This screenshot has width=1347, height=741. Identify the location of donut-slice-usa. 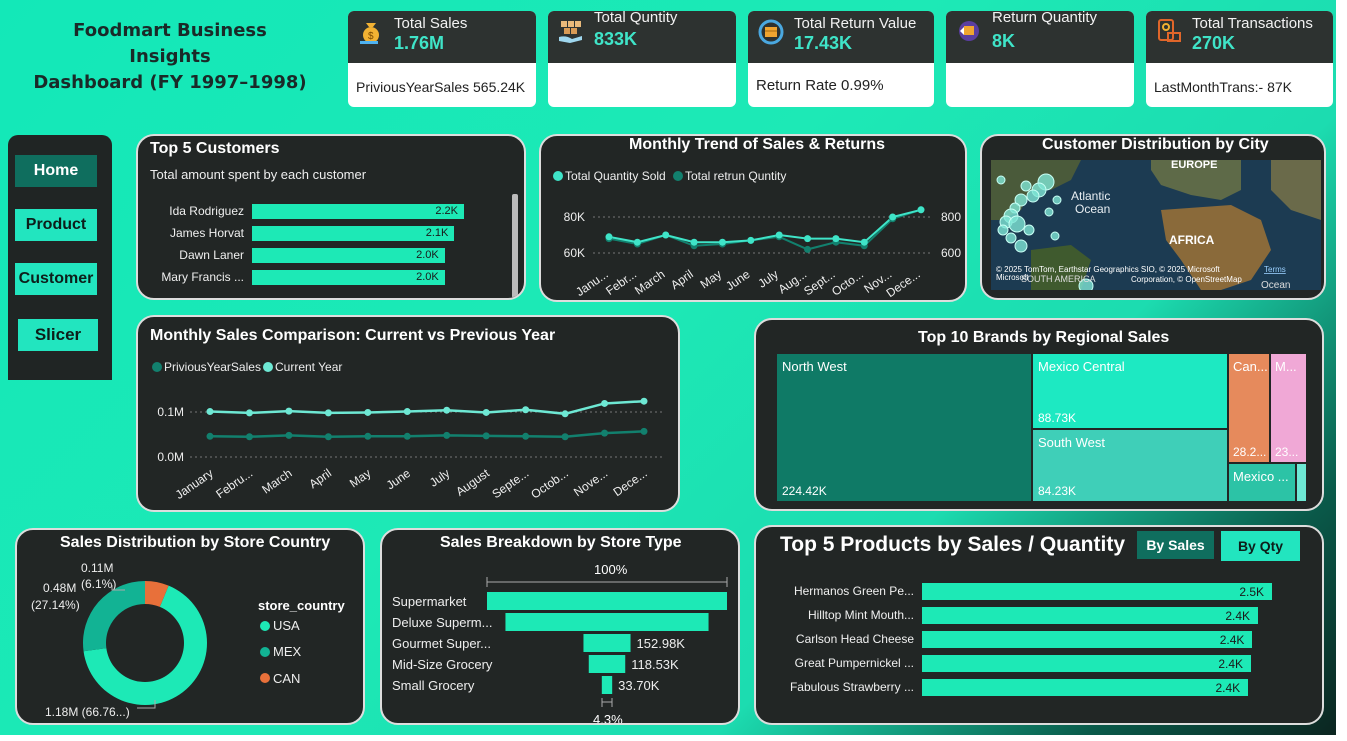
(145, 645).